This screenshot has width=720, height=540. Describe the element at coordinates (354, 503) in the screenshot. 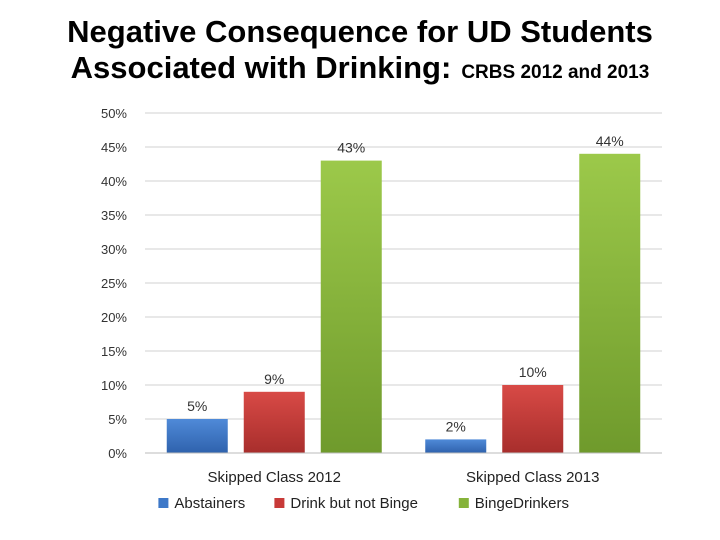

I see `legend-label: Drink but not Binge` at that location.